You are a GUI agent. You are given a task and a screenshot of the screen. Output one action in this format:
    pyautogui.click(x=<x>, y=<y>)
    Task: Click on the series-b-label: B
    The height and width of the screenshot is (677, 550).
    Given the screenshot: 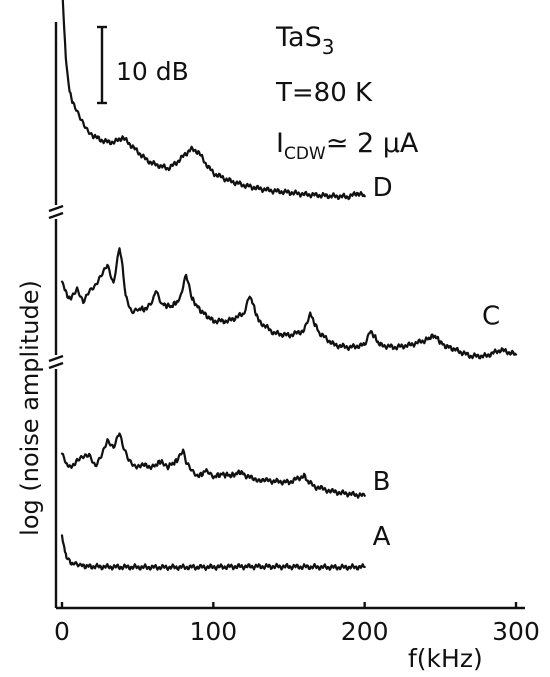 What is the action you would take?
    pyautogui.click(x=382, y=482)
    